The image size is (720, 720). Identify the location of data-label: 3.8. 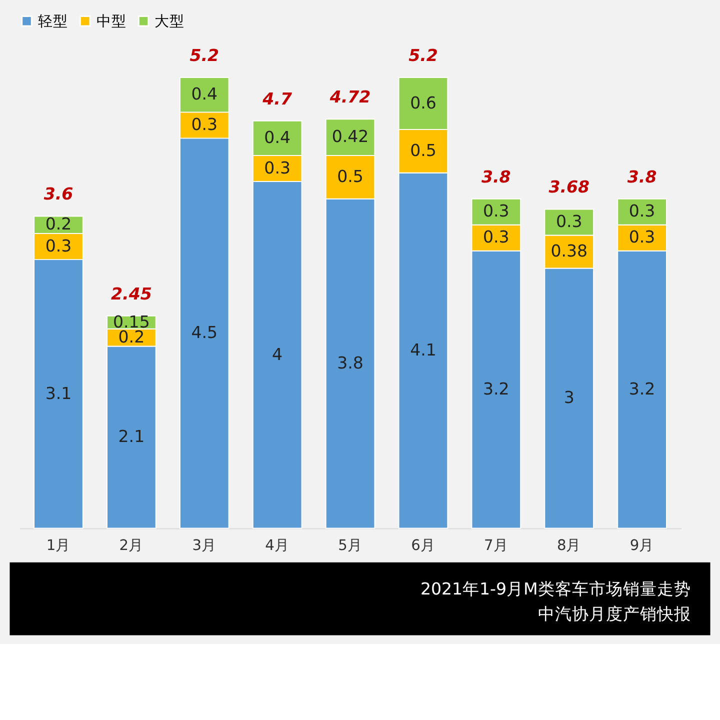
(350, 362).